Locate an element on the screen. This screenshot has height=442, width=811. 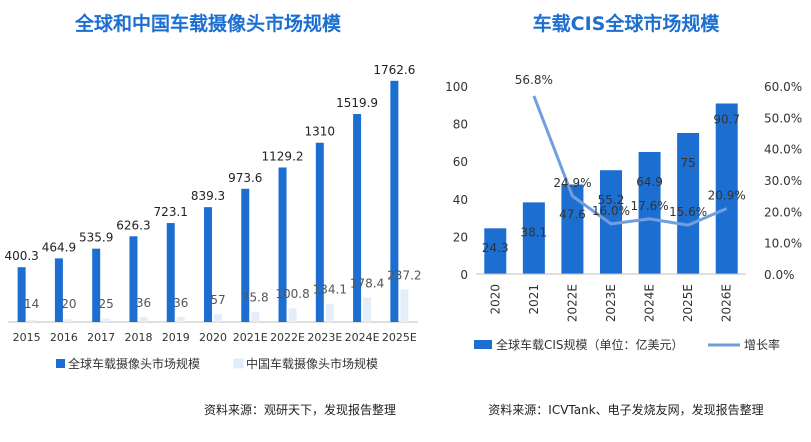
right-x-tick-label: 2026E is located at coordinates (727, 303).